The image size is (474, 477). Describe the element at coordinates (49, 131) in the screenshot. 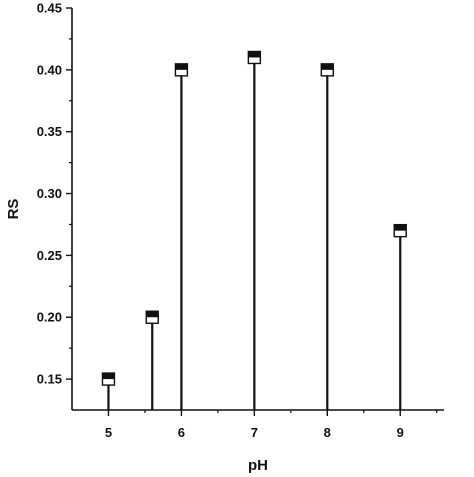

I see `y-tick-label: 0.35` at that location.